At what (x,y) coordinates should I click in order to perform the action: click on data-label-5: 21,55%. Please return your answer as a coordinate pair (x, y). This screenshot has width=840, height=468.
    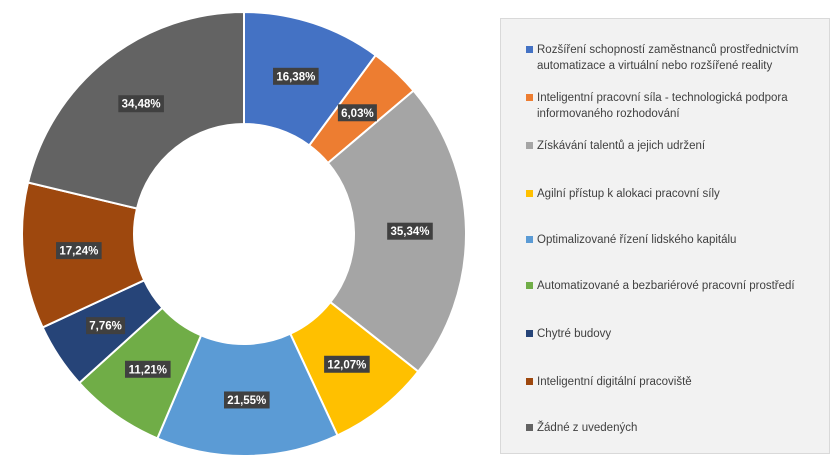
    Looking at the image, I should click on (246, 400).